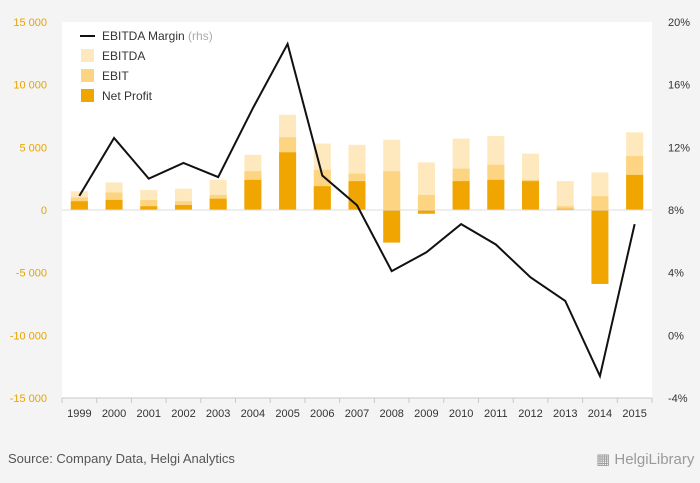 The height and width of the screenshot is (483, 700). What do you see at coordinates (565, 414) in the screenshot?
I see `x-tick-label: 2013` at bounding box center [565, 414].